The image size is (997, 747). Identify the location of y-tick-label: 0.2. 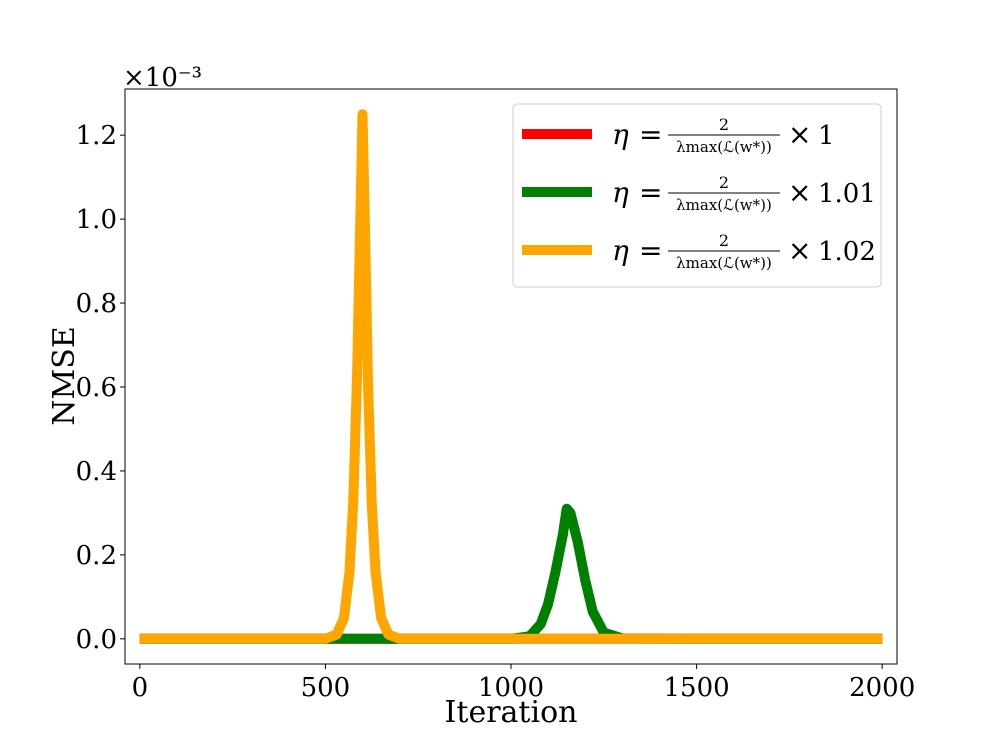
(96, 556).